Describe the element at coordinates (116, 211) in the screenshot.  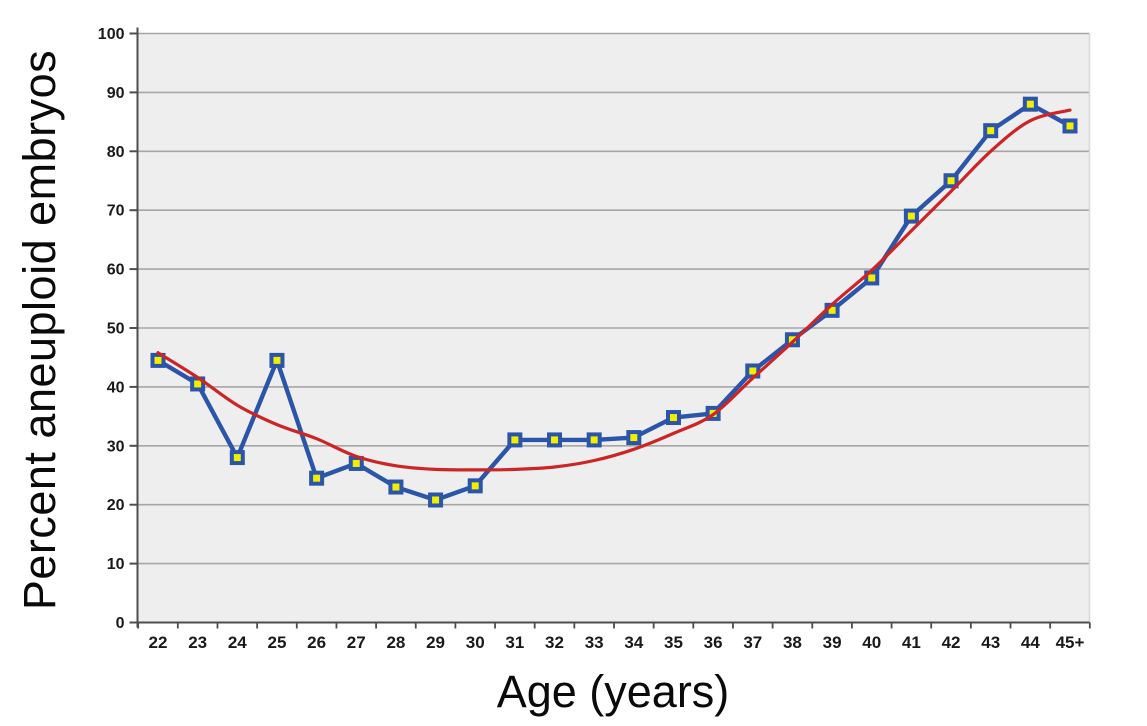
I see `y-tick-label-70: 70` at that location.